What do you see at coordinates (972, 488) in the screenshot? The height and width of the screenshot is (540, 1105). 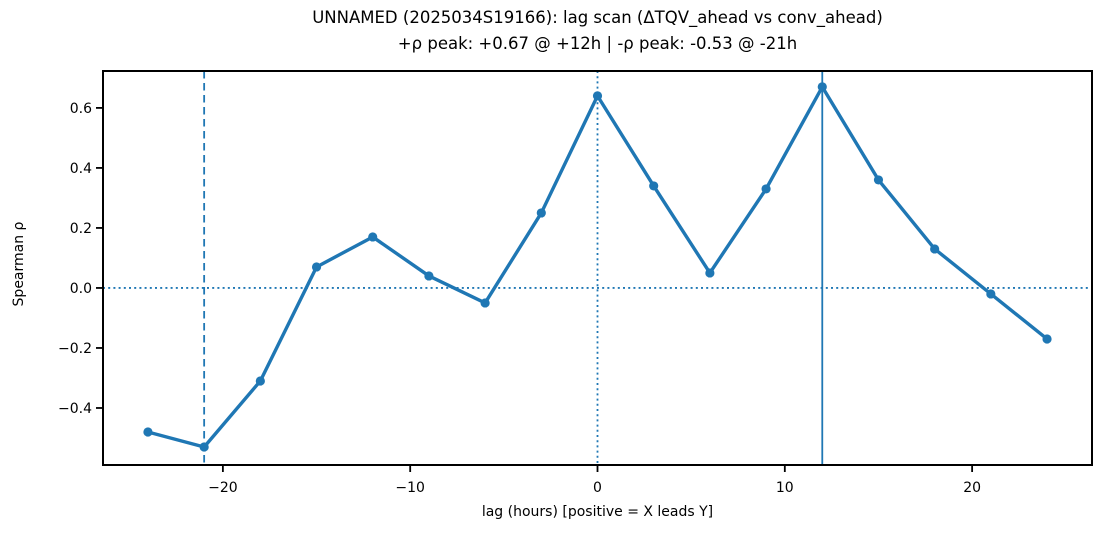 I see `x-tick-label: 20` at bounding box center [972, 488].